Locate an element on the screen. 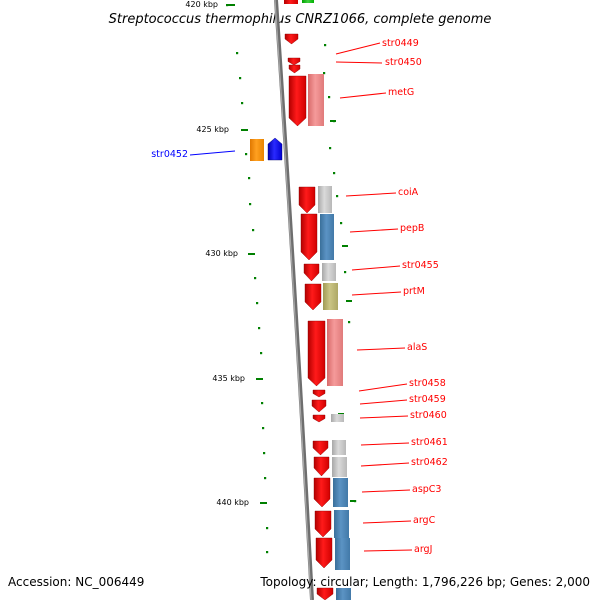  accession-label: Accession: NC_006449 is located at coordinates (76, 582).